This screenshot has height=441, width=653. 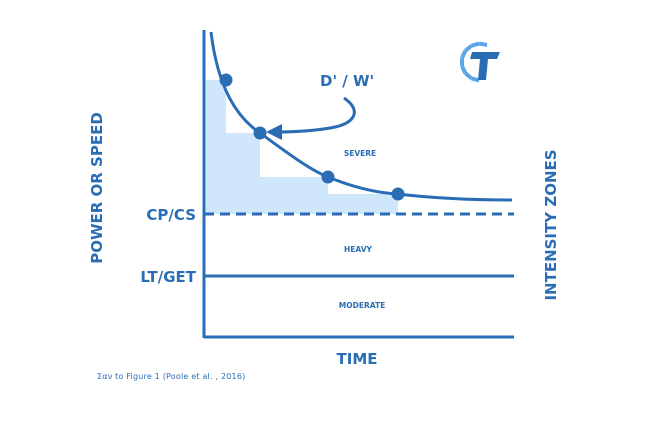 I want to click on x-axis-title: TIME, so click(x=357, y=359).